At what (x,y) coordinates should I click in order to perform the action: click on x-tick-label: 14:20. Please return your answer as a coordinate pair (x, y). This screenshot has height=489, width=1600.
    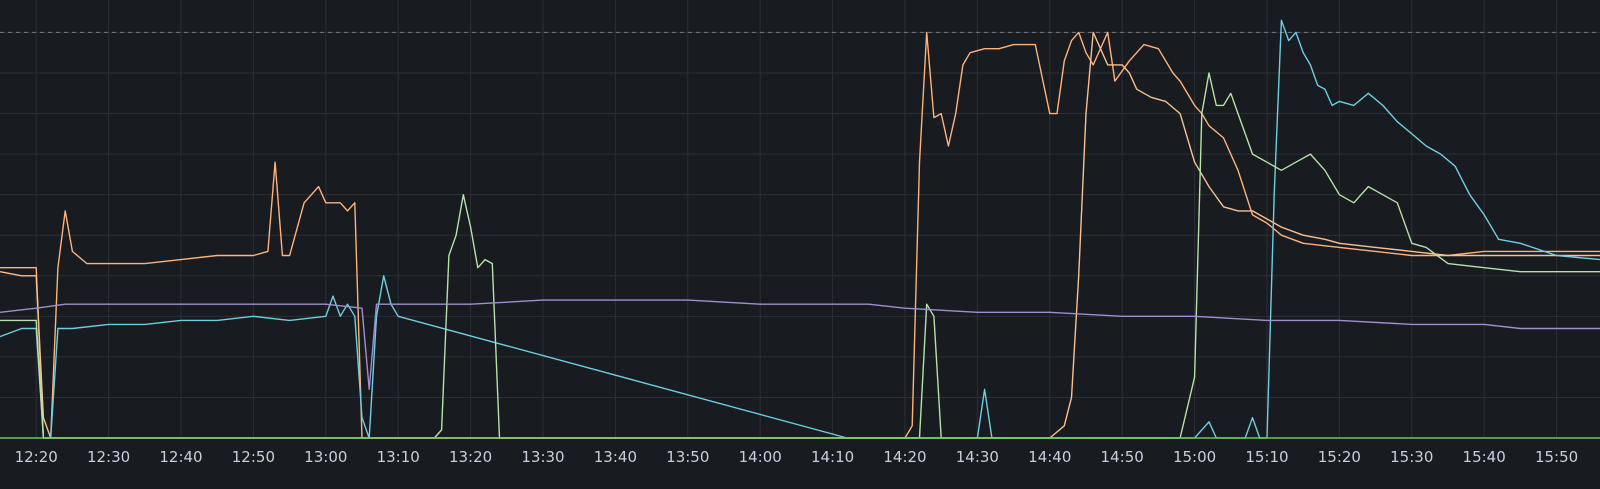
    Looking at the image, I should click on (904, 457).